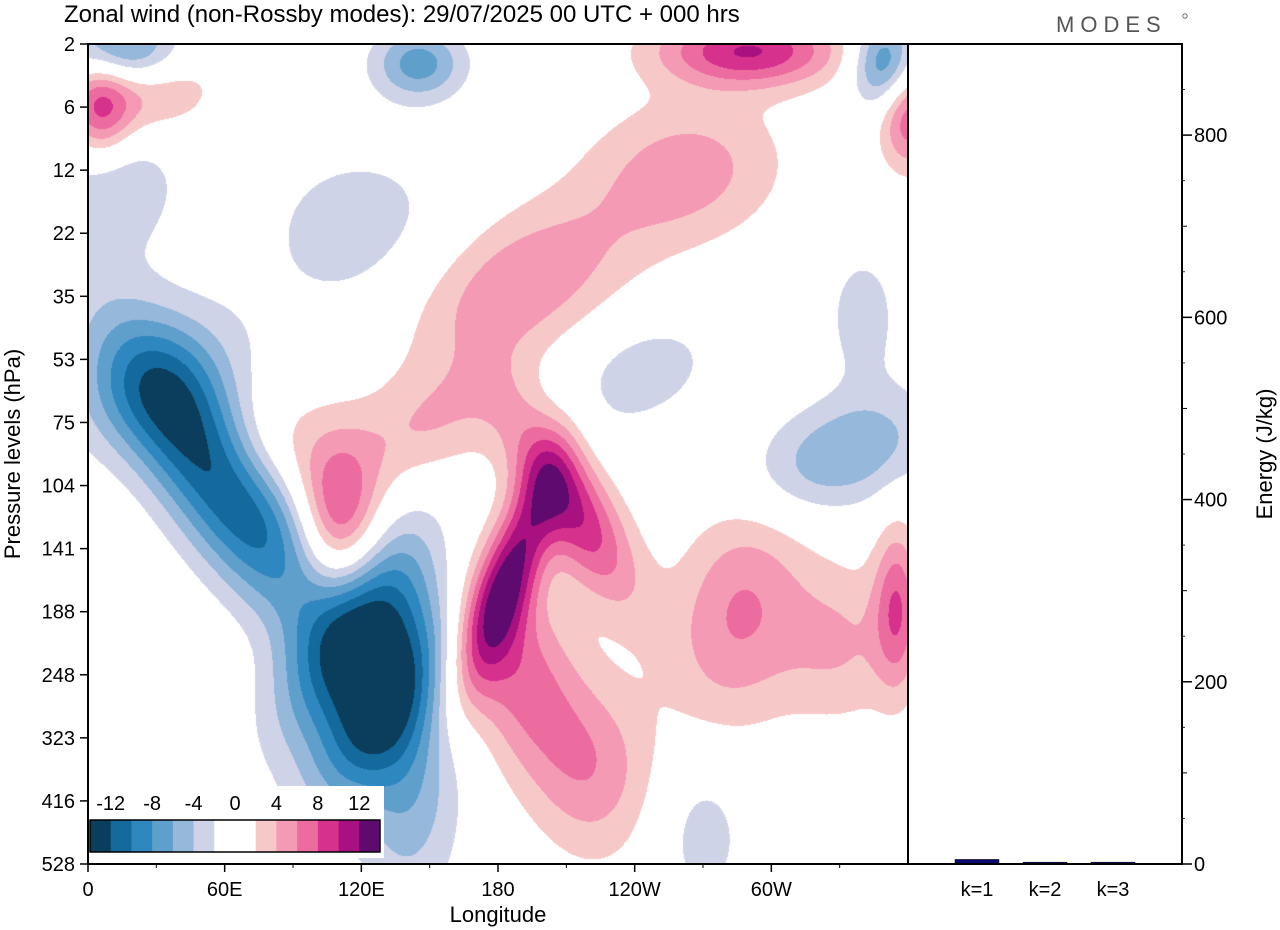 This screenshot has height=930, width=1280. Describe the element at coordinates (359, 804) in the screenshot. I see `colorbar-label: 12` at that location.